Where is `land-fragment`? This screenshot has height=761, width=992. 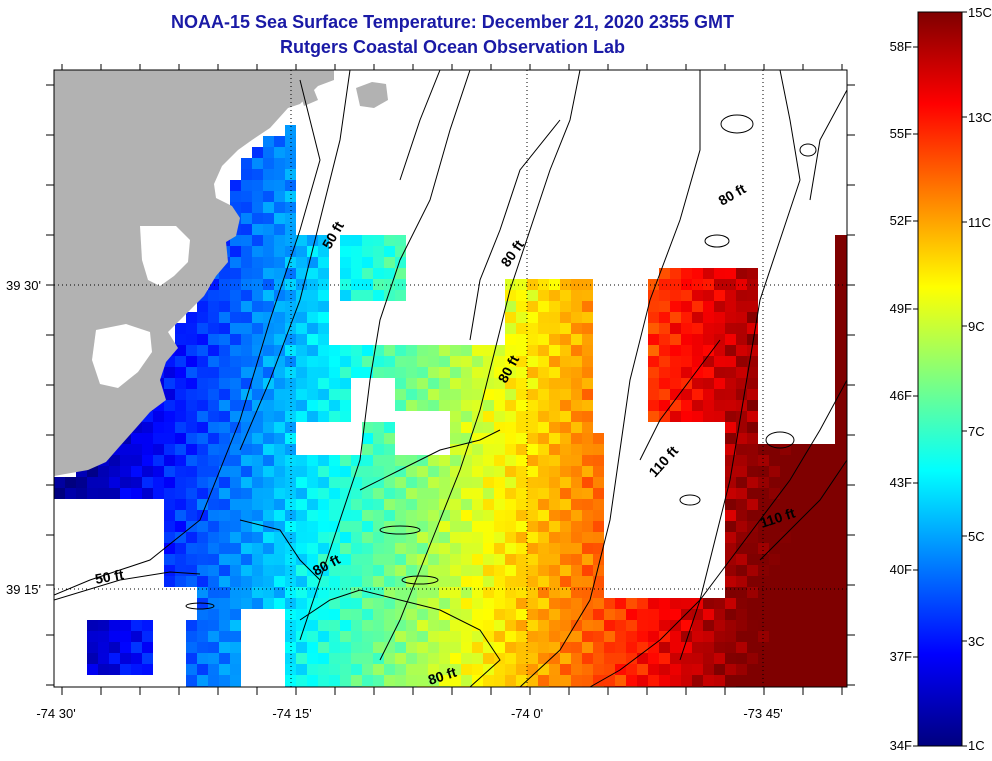 land-fragment is located at coordinates (309, 98).